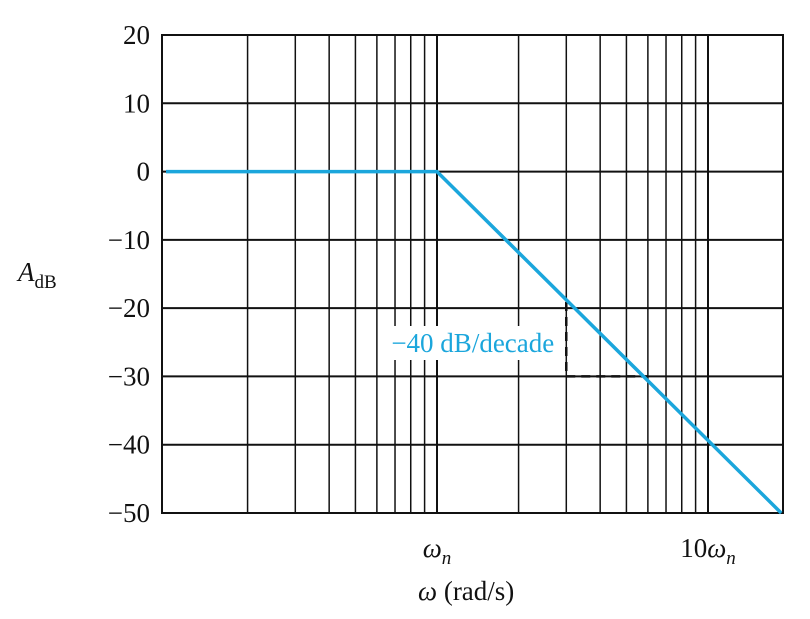 This screenshot has width=810, height=619. Describe the element at coordinates (579, 551) in the screenshot. I see `x-tick-labels: ωn 10ωn` at that location.